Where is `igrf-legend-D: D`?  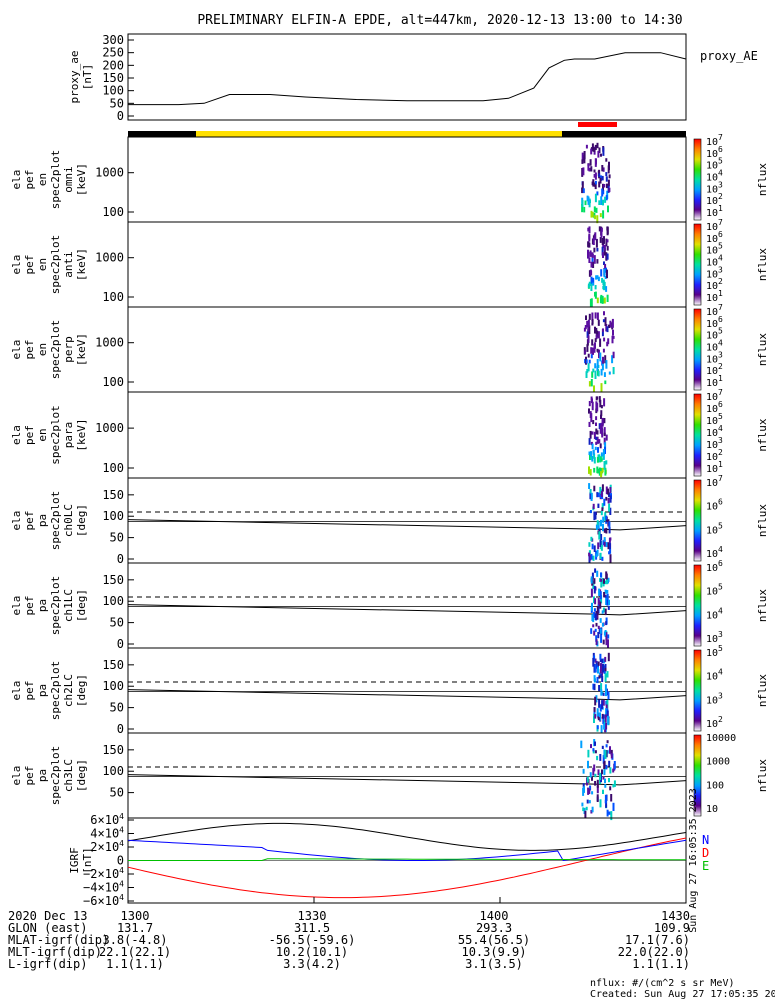
igrf-legend-D: D is located at coordinates (705, 853).